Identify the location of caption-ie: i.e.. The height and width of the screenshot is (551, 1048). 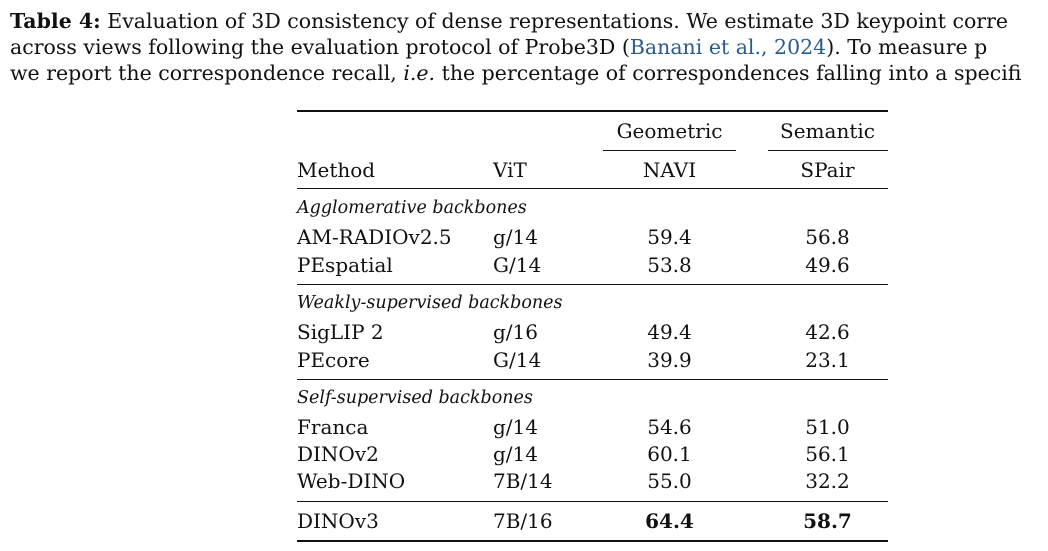
(419, 73).